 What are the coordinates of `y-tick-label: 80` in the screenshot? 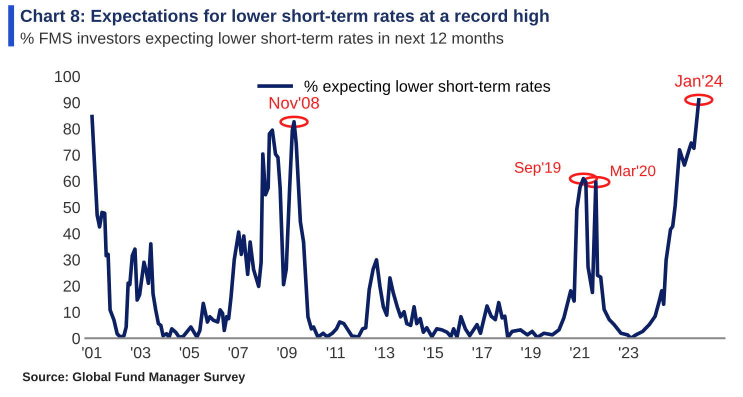 It's located at (72, 129).